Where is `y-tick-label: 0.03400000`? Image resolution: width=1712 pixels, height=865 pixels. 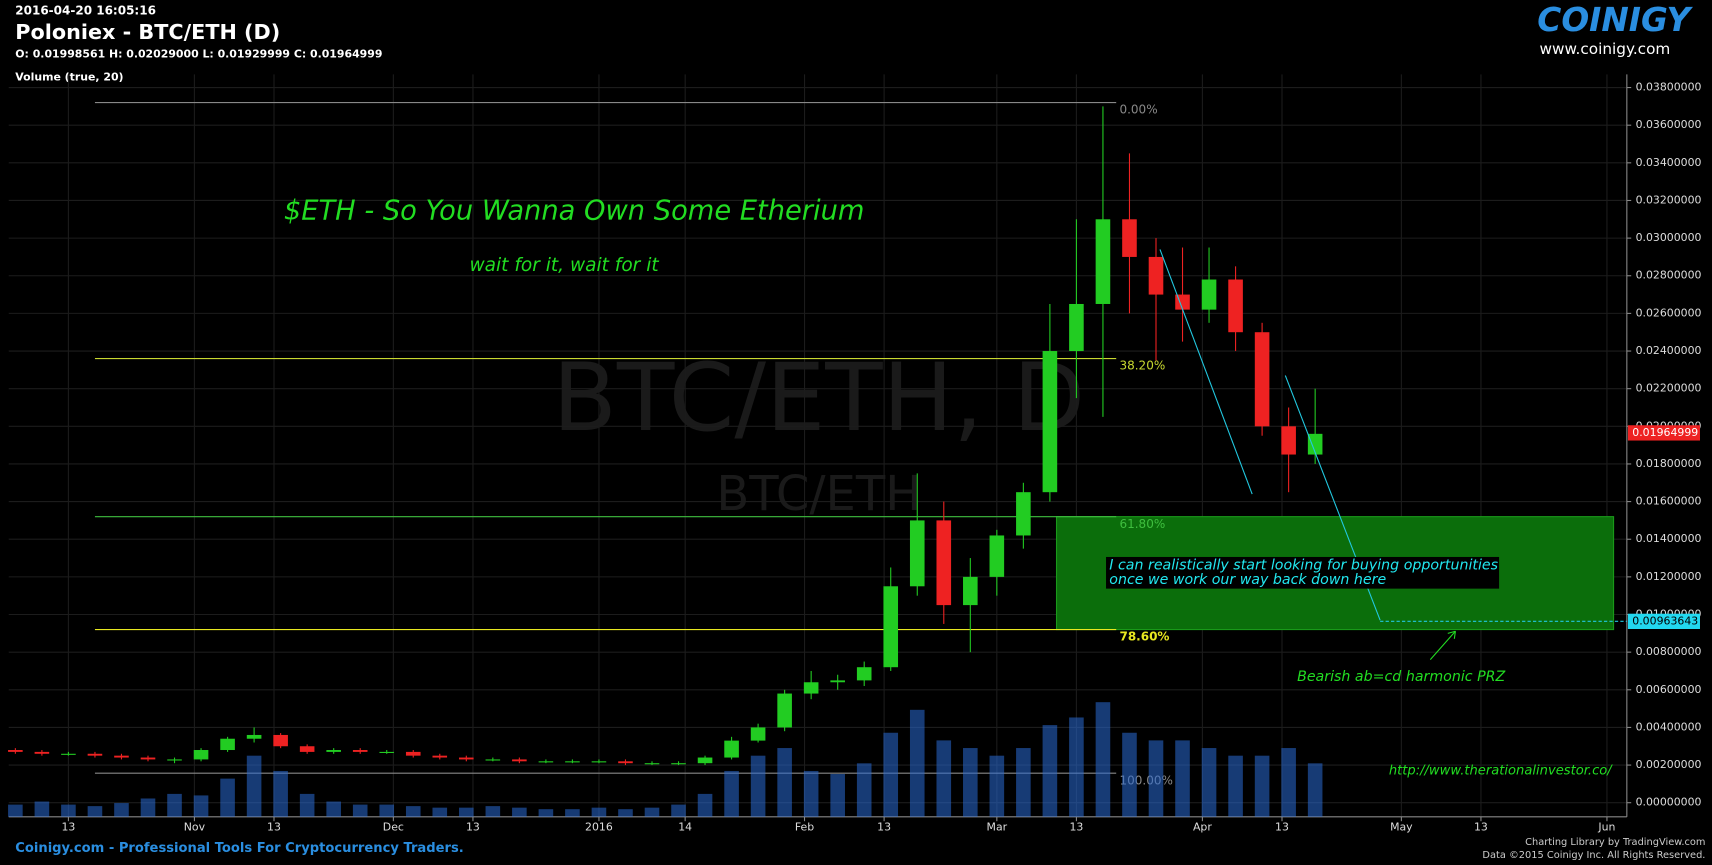
y-tick-label: 0.03400000 is located at coordinates (1669, 162).